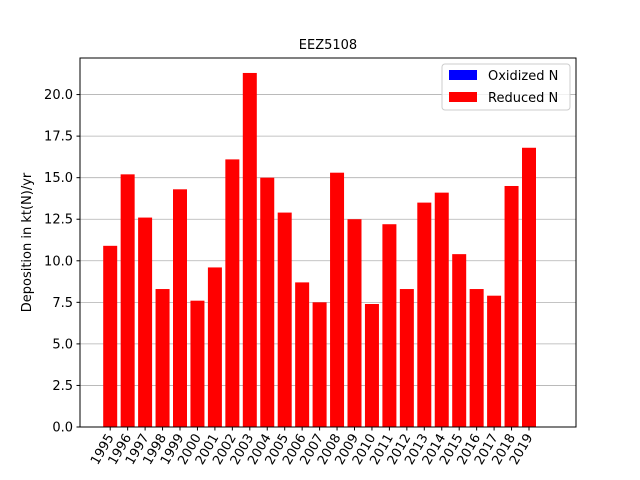 This screenshot has width=640, height=480. Describe the element at coordinates (463, 97) in the screenshot. I see `legend-swatch-reduced-n` at that location.